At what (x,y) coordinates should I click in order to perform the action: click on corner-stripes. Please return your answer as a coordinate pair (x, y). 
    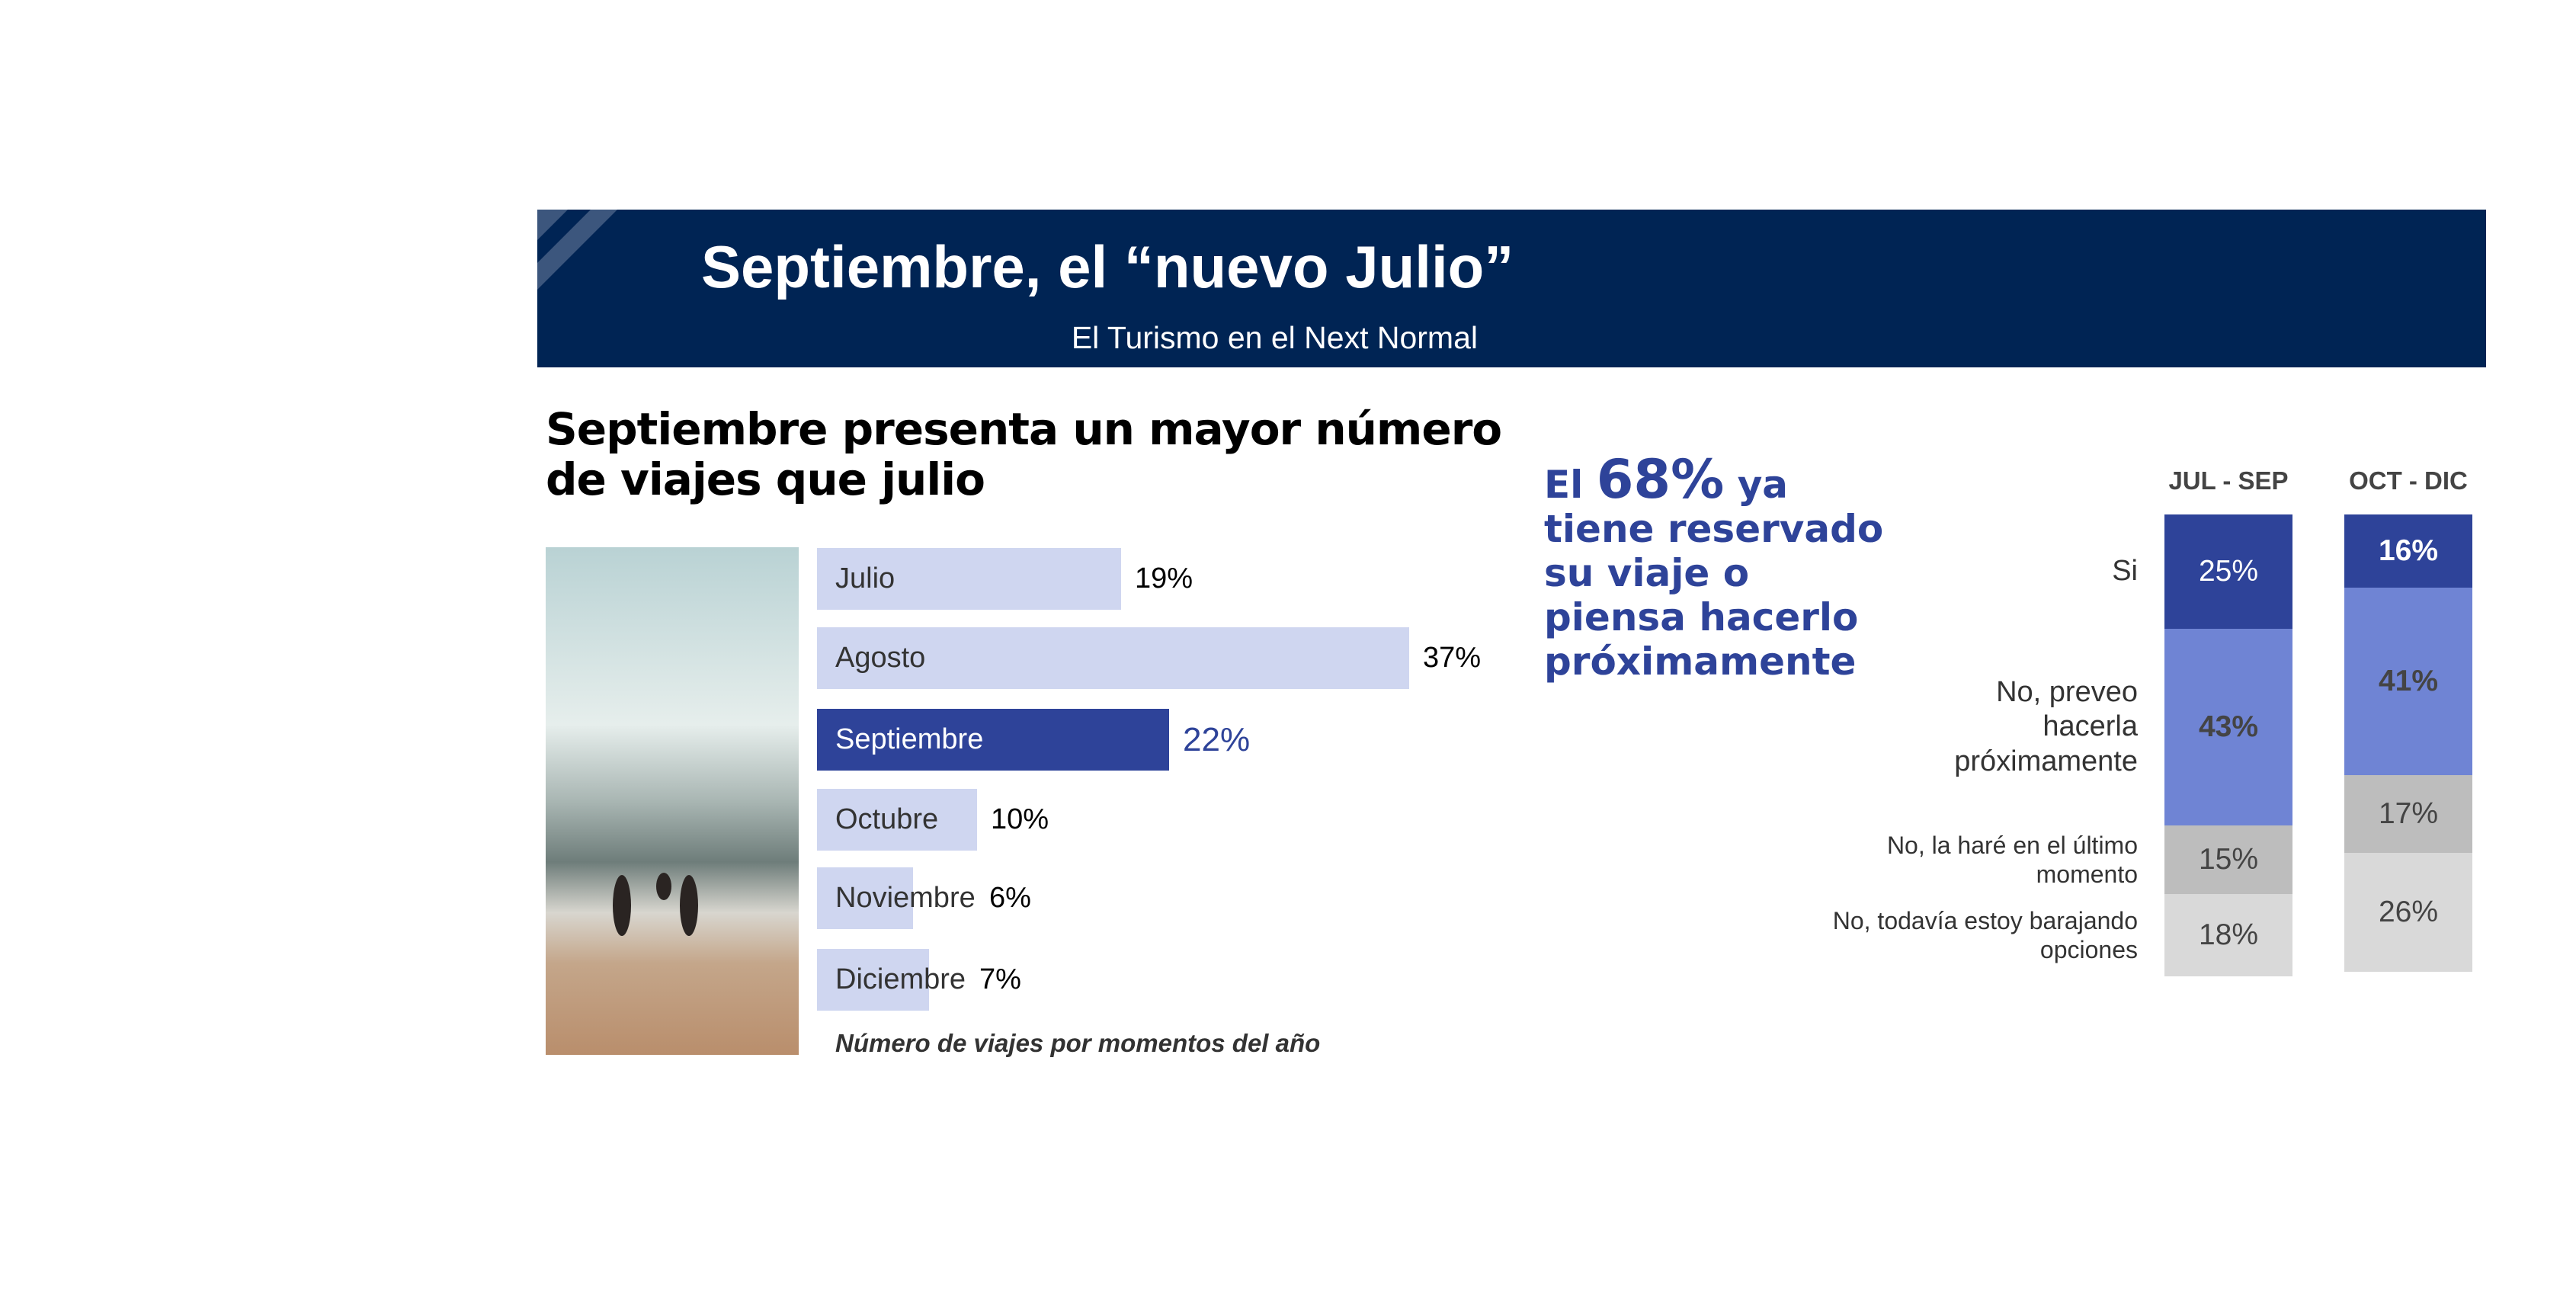
    Looking at the image, I should click on (577, 250).